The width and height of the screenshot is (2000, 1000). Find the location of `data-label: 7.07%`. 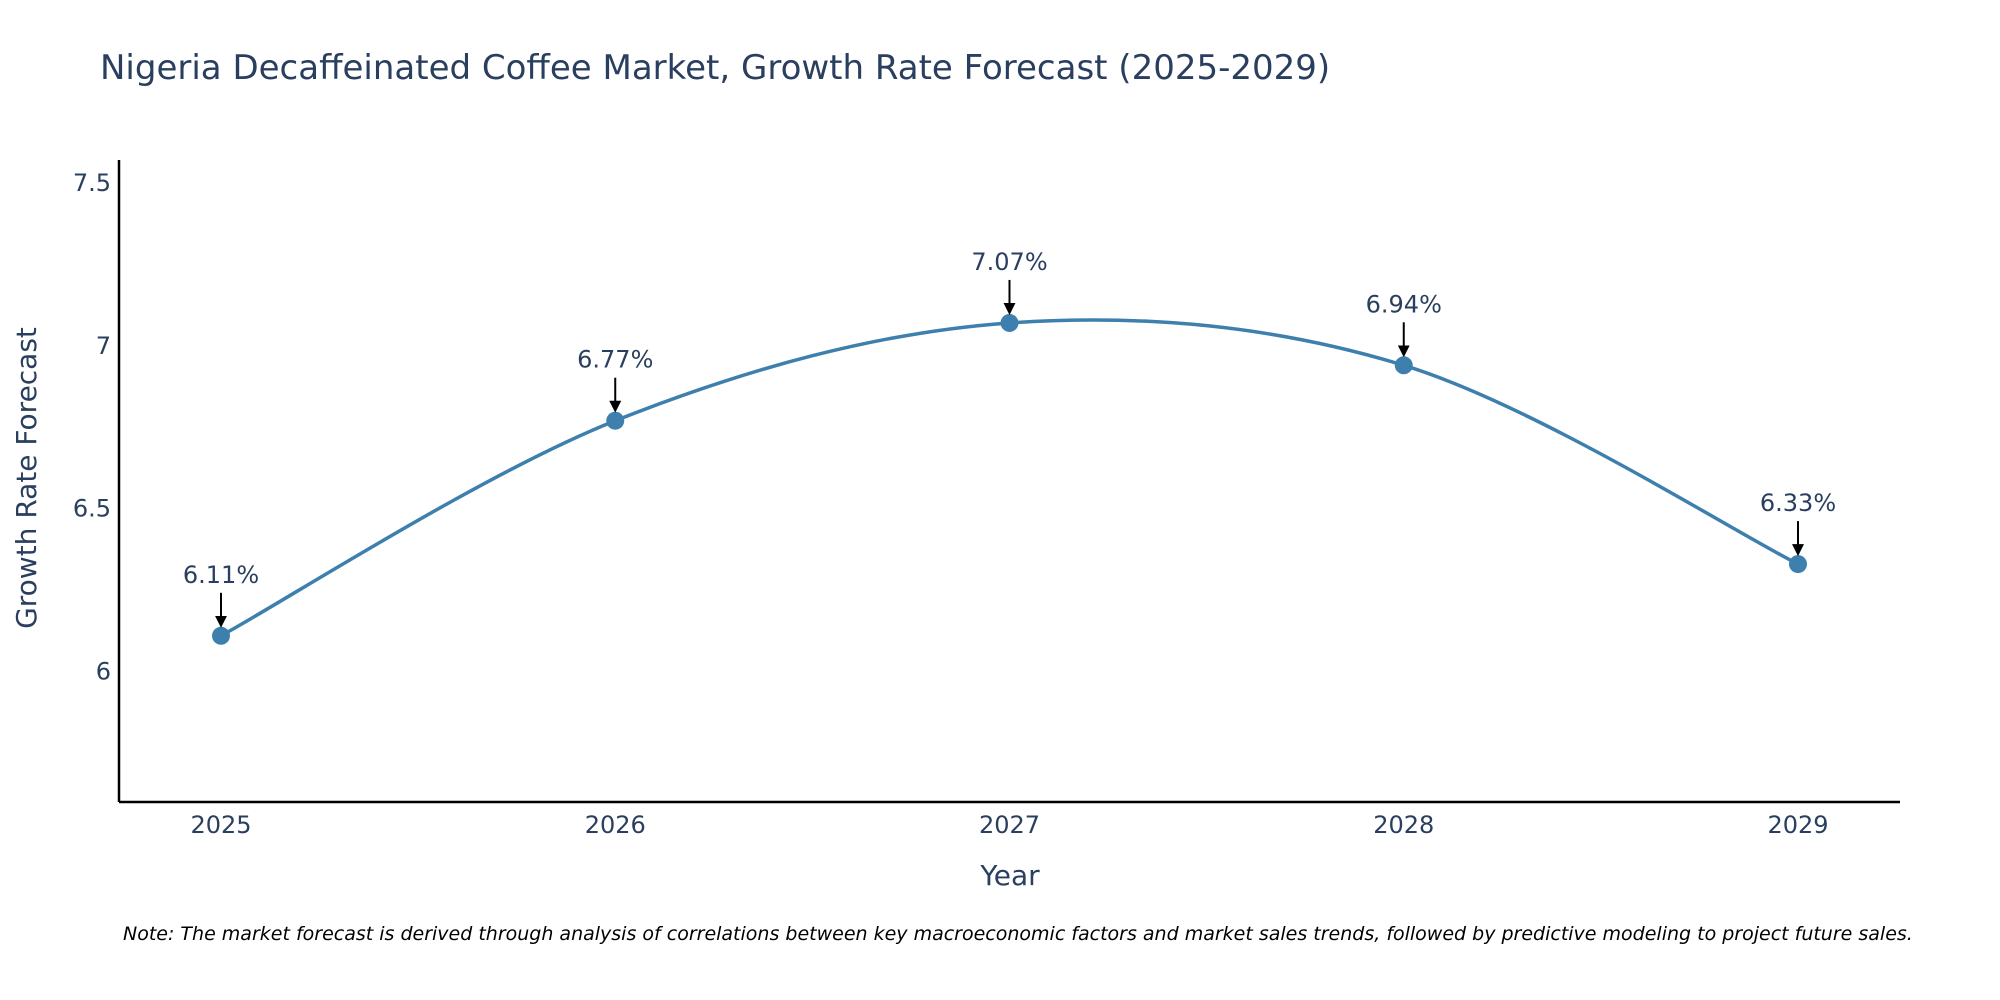

data-label: 7.07% is located at coordinates (1009, 262).